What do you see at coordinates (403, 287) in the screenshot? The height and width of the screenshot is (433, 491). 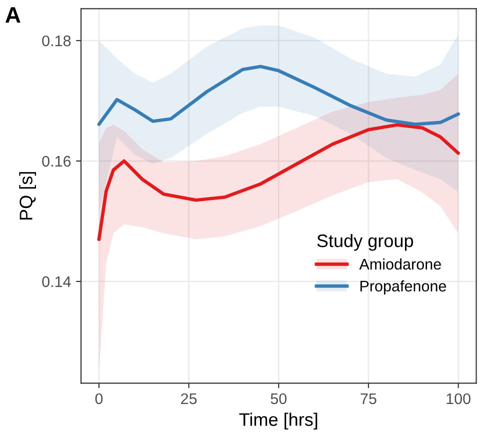 I see `legend-label: Propafenone` at bounding box center [403, 287].